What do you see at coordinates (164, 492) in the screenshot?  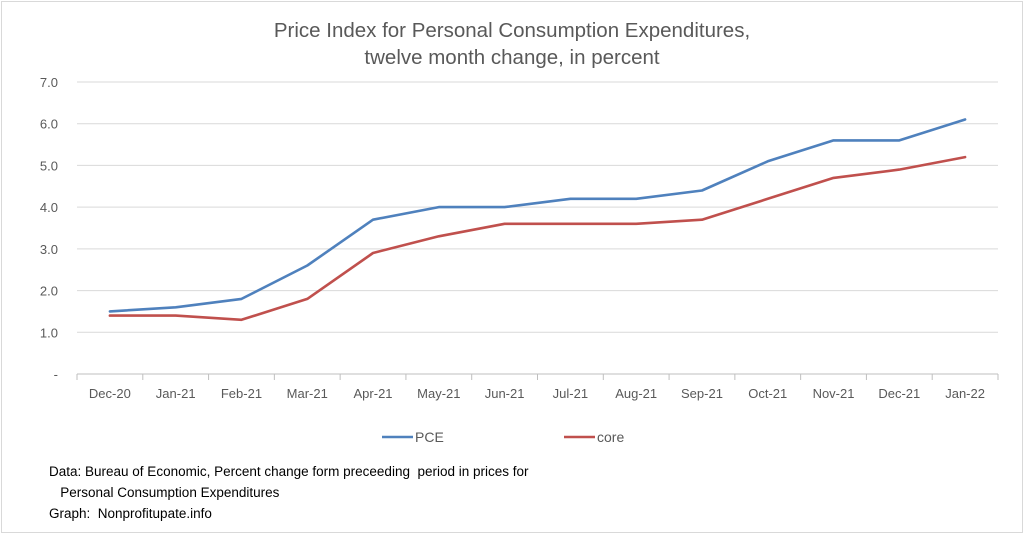 I see `source-note-line-2: Personal Consumption Expenditures` at bounding box center [164, 492].